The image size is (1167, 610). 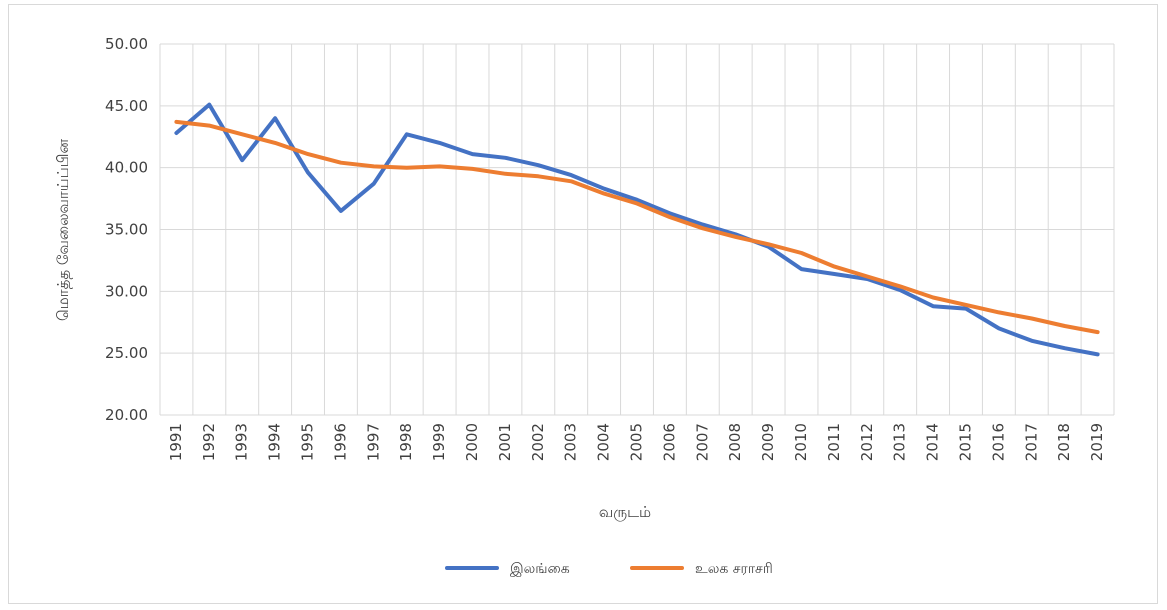 What do you see at coordinates (538, 442) in the screenshot?
I see `x-tick-label: 2002` at bounding box center [538, 442].